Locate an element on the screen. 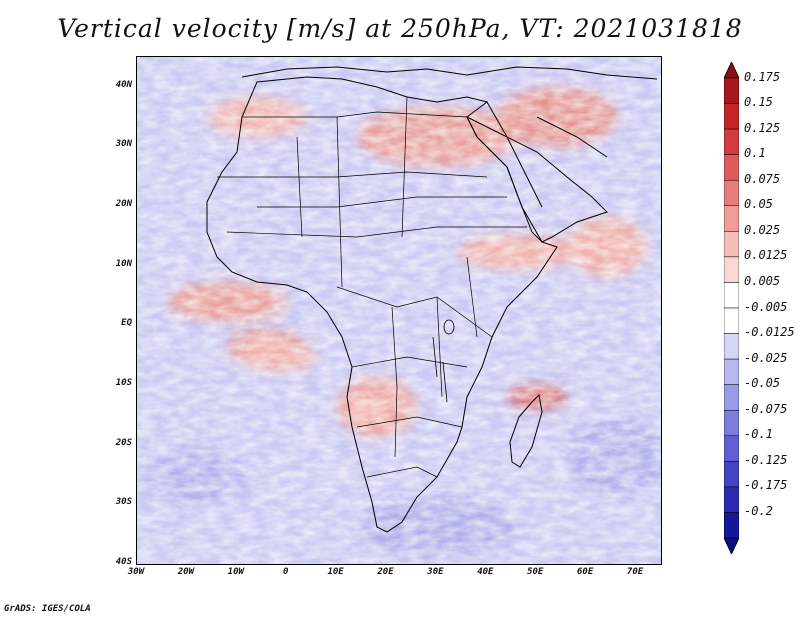 This screenshot has width=800, height=618. lon-tick-label: 50E is located at coordinates (535, 572).